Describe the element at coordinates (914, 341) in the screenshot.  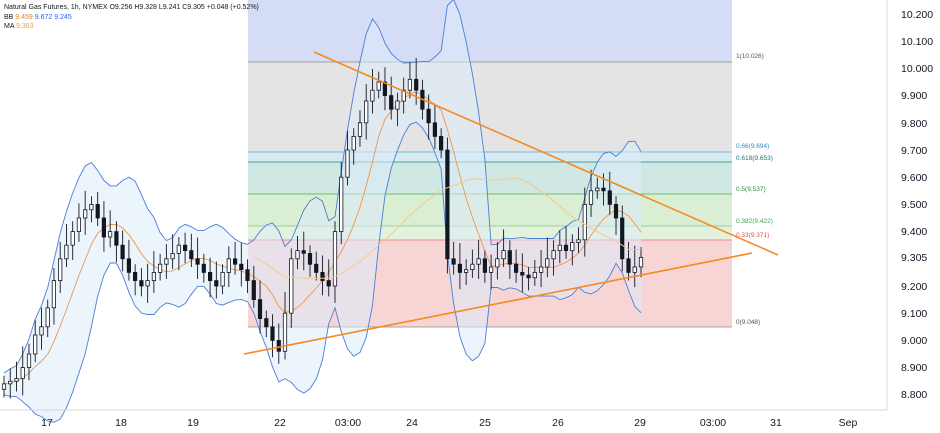
I see `y-tick-label: 9.000` at that location.